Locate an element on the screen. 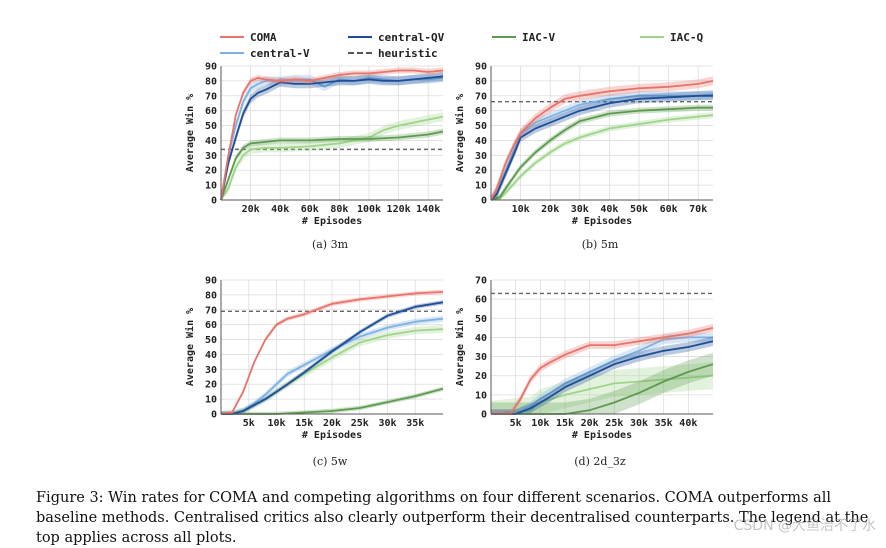  5m-line-central-qv is located at coordinates (601, 147).